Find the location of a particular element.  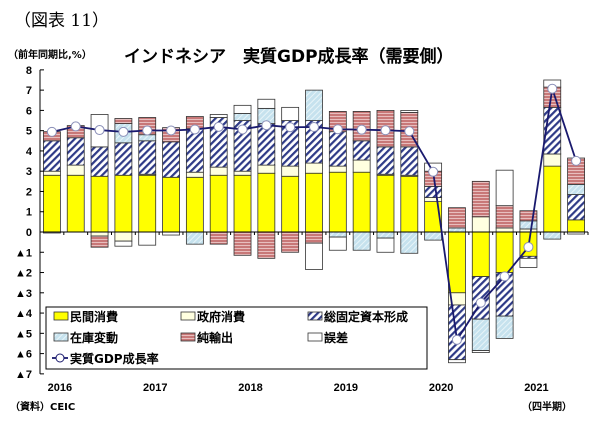

y-tick-label: 1 is located at coordinates (29, 213).